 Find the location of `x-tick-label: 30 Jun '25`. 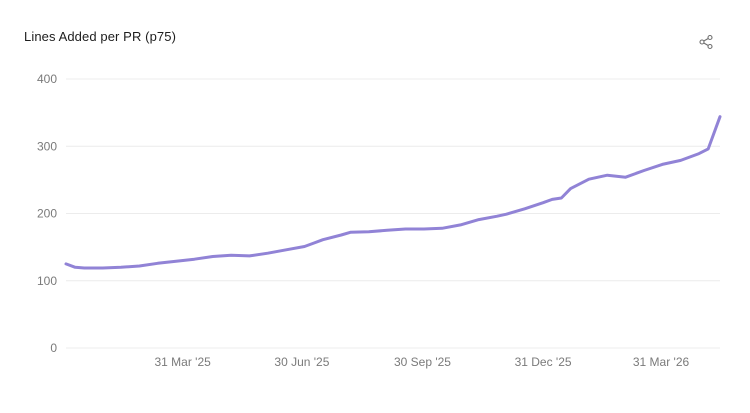

x-tick-label: 30 Jun '25 is located at coordinates (301, 362).